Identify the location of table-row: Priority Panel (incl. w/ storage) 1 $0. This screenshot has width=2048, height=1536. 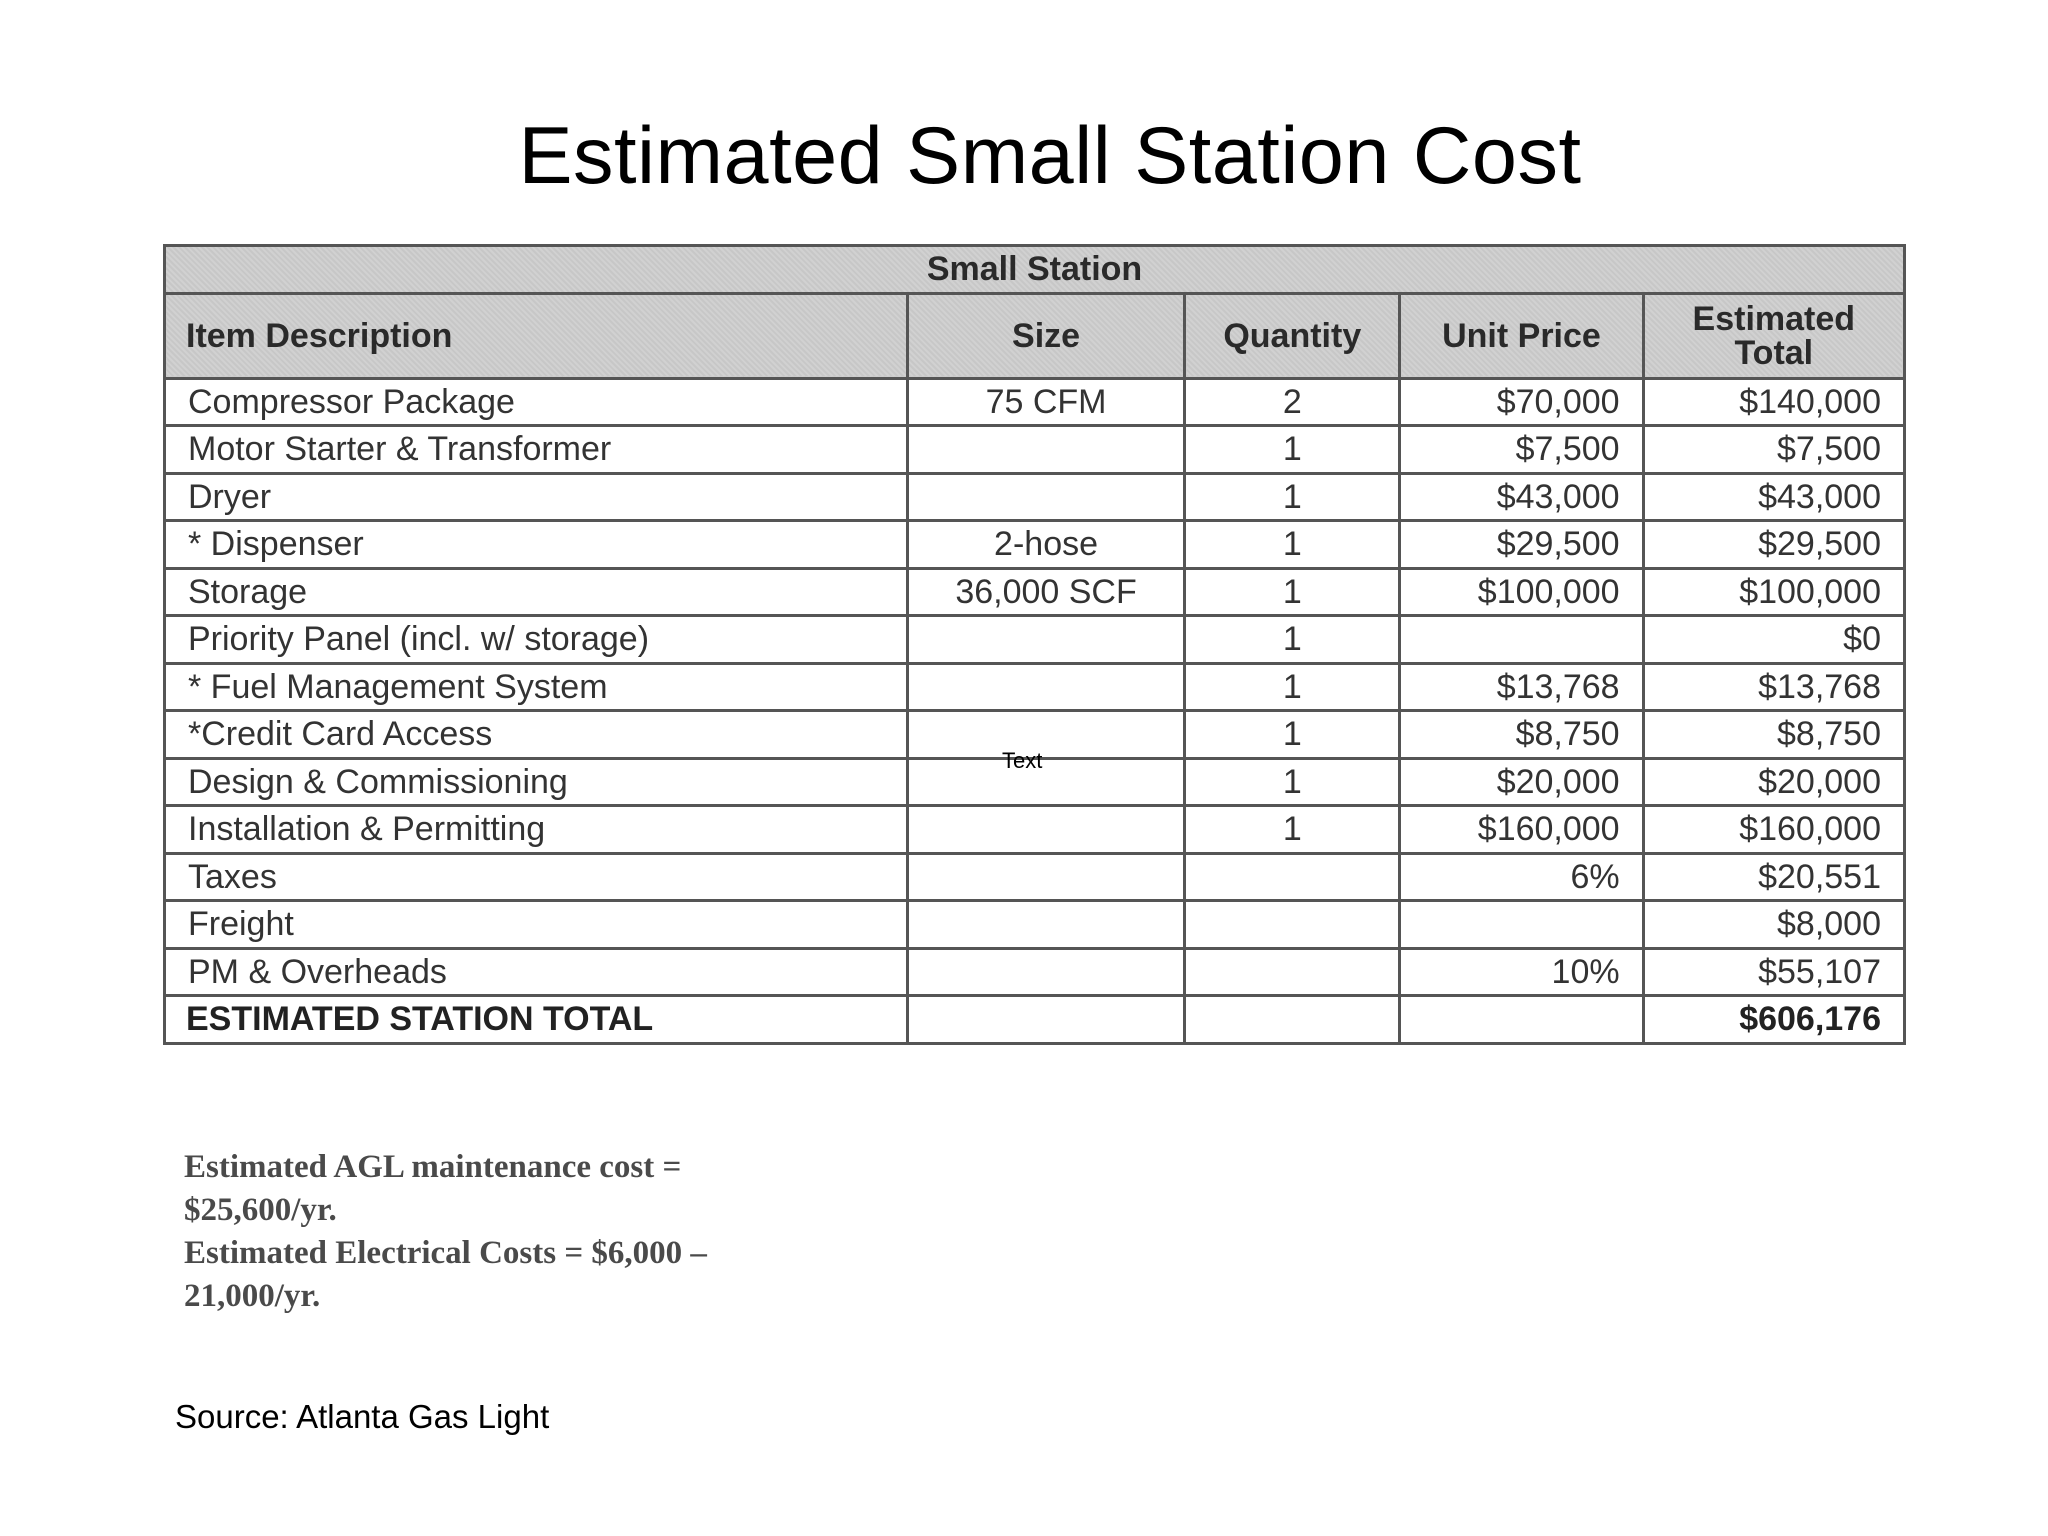
(1035, 639).